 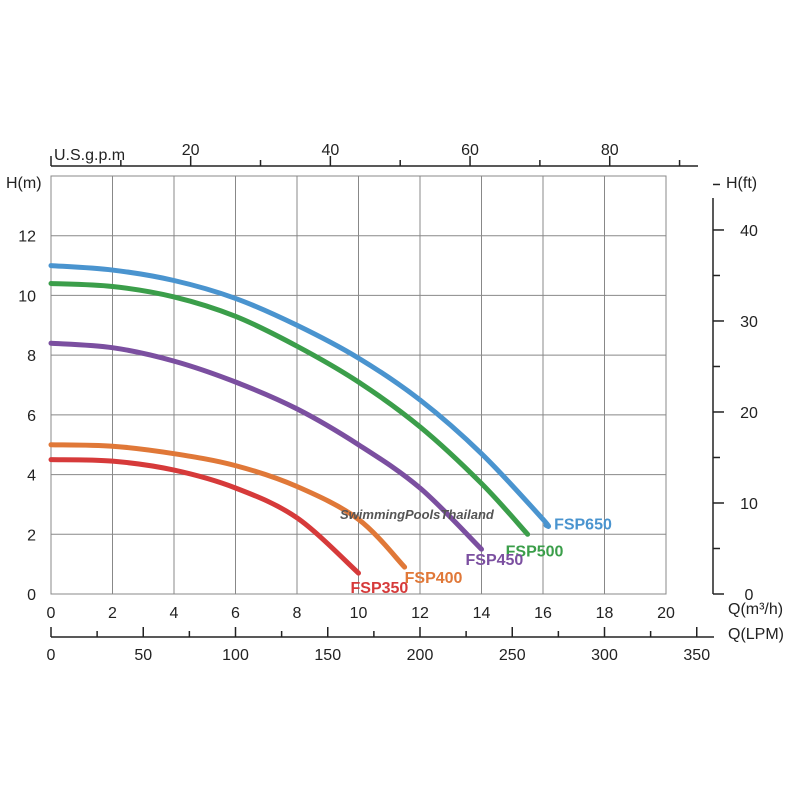 What do you see at coordinates (380, 588) in the screenshot?
I see `series-label-fsp350: FSP350` at bounding box center [380, 588].